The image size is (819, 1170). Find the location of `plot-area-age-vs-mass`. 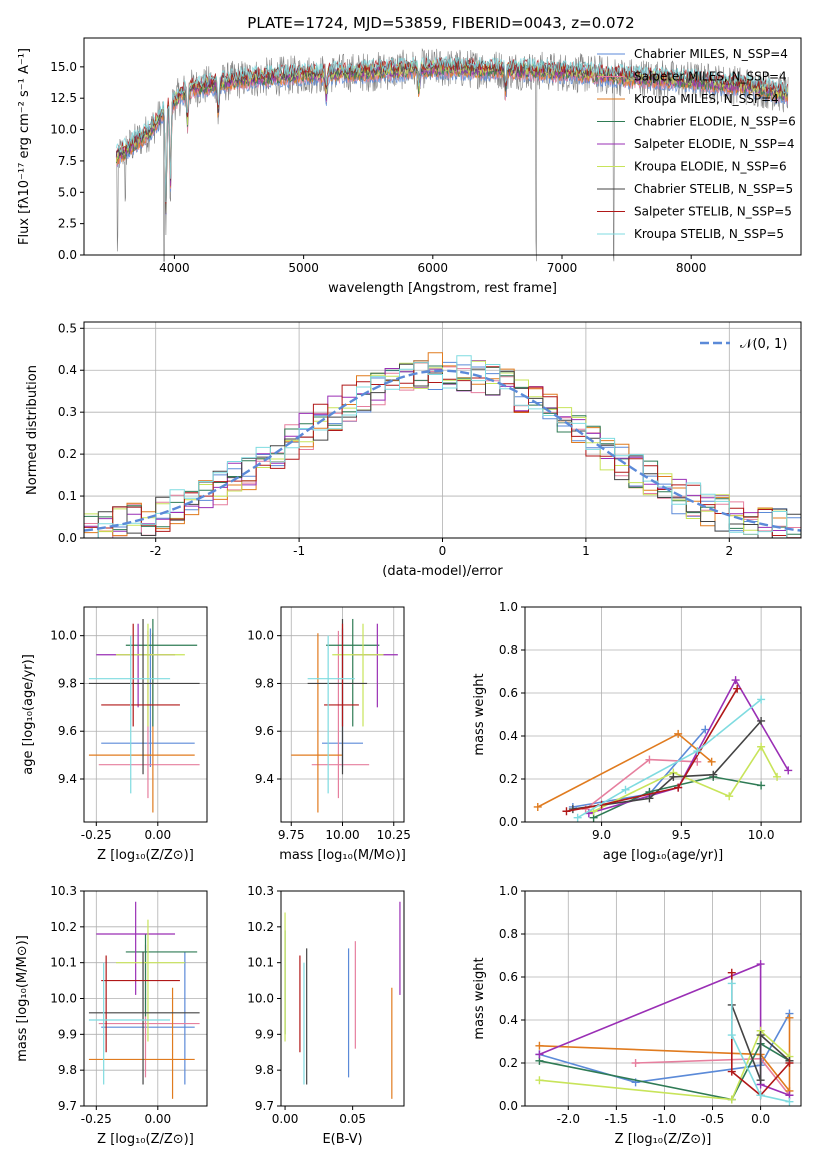

plot-area-age-vs-mass is located at coordinates (344, 715).